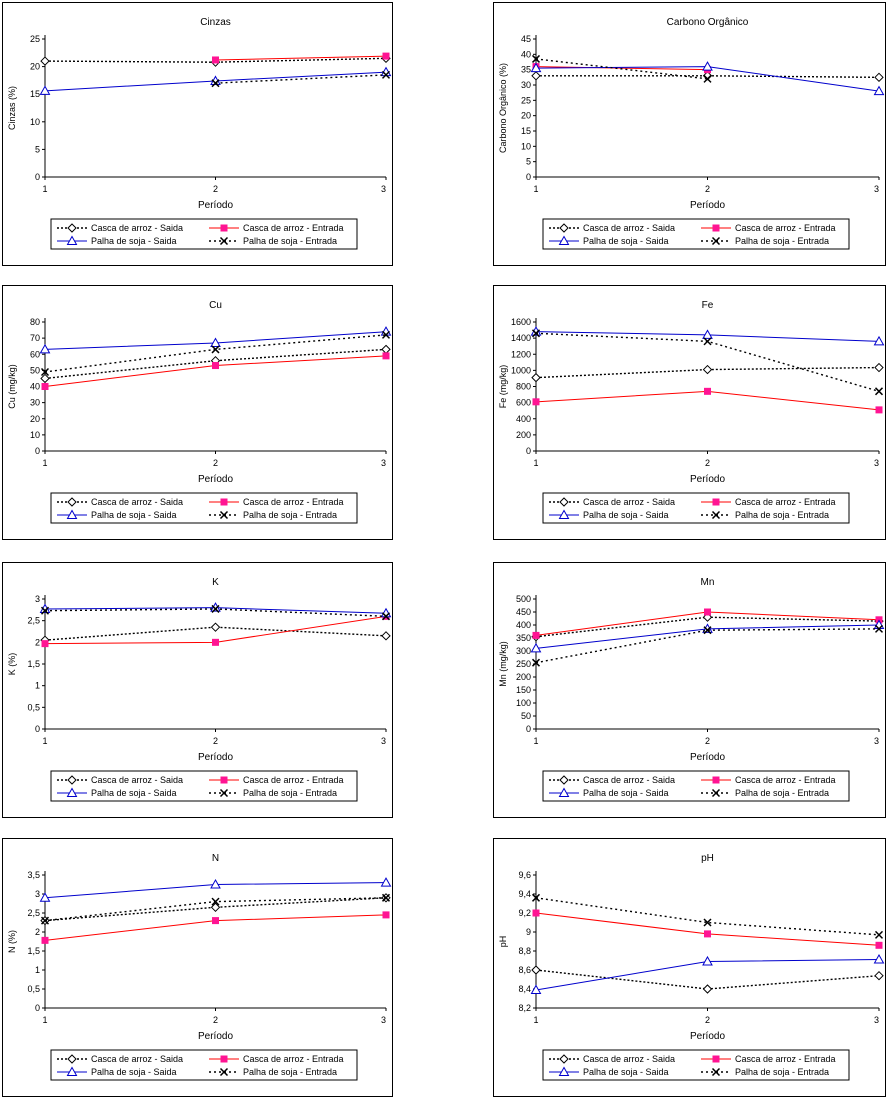 The height and width of the screenshot is (1119, 888). What do you see at coordinates (33, 664) in the screenshot?
I see `y-tick-label: 1,5` at bounding box center [33, 664].